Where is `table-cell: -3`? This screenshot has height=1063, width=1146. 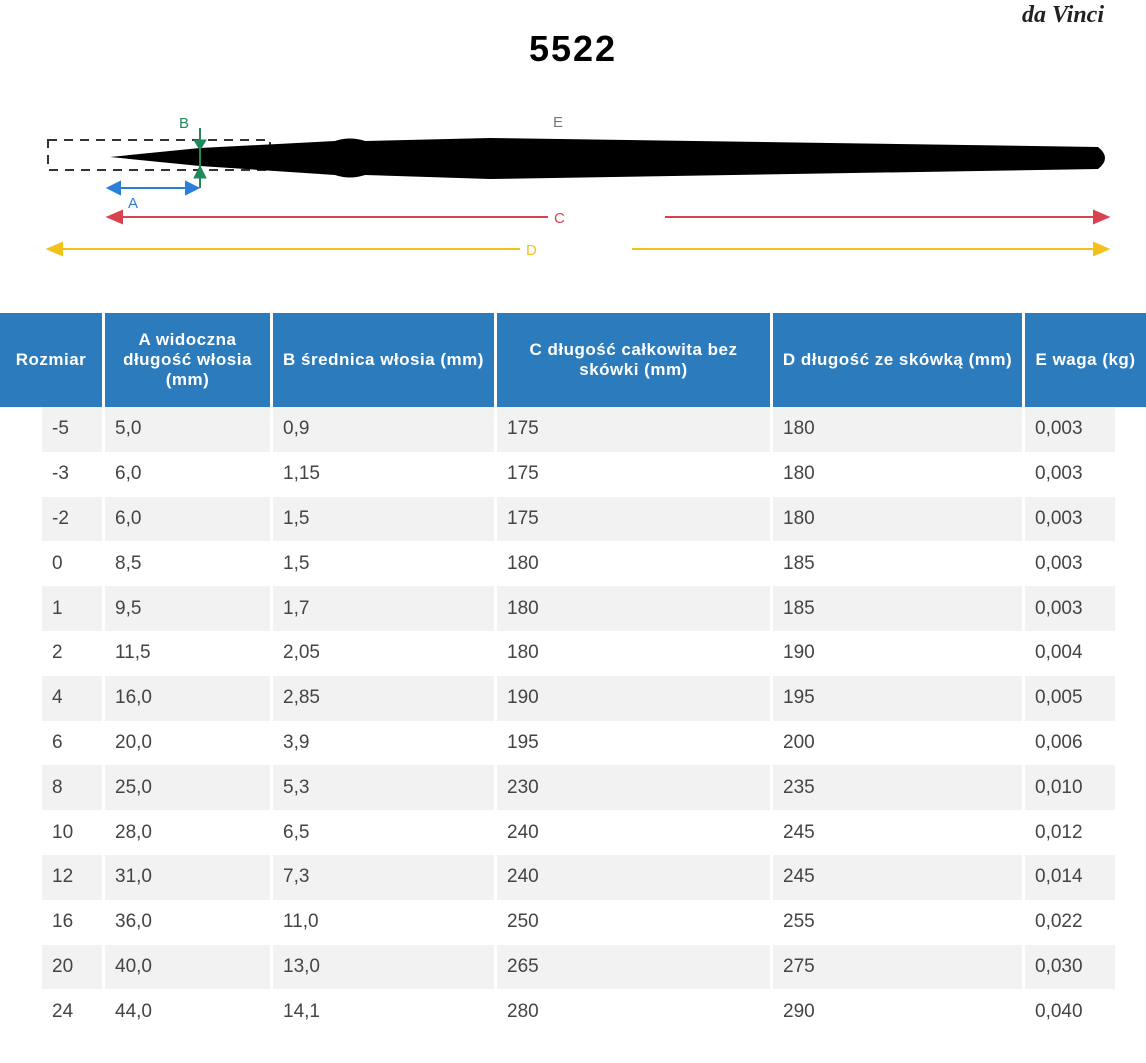
table-cell: -3 is located at coordinates (72, 474).